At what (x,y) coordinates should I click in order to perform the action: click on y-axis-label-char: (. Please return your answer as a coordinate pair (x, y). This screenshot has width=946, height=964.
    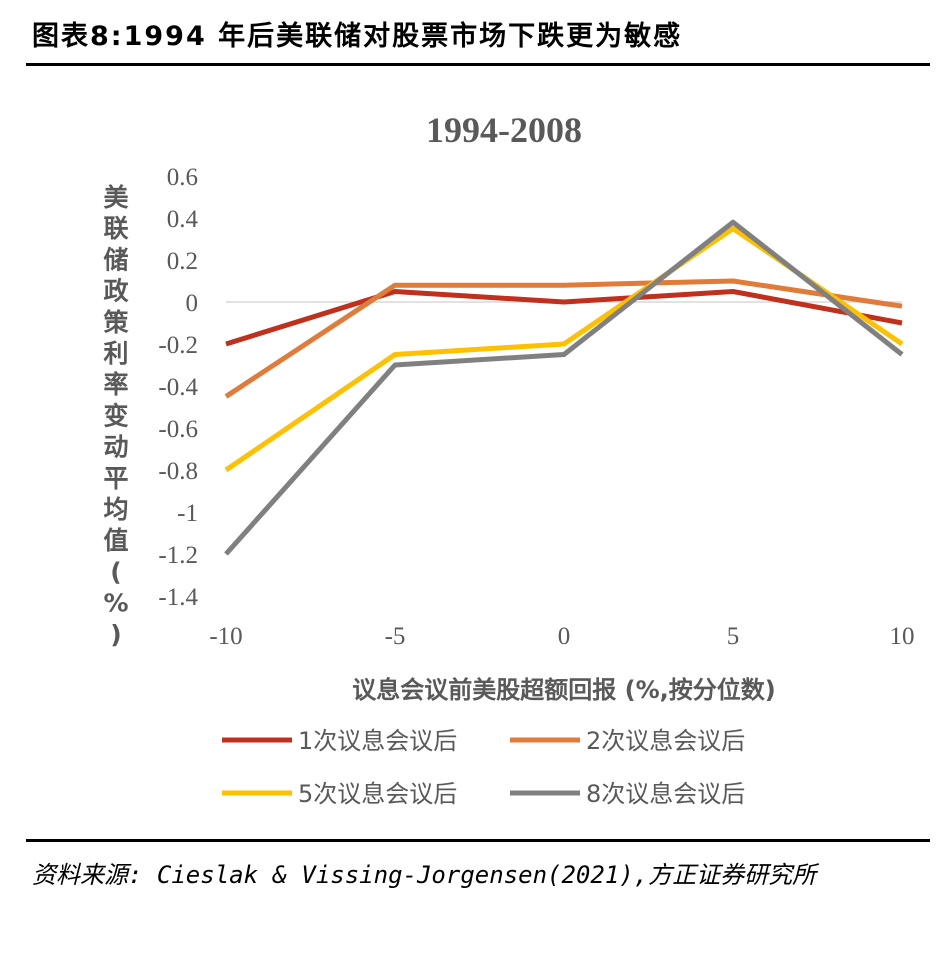
    Looking at the image, I should click on (115, 571).